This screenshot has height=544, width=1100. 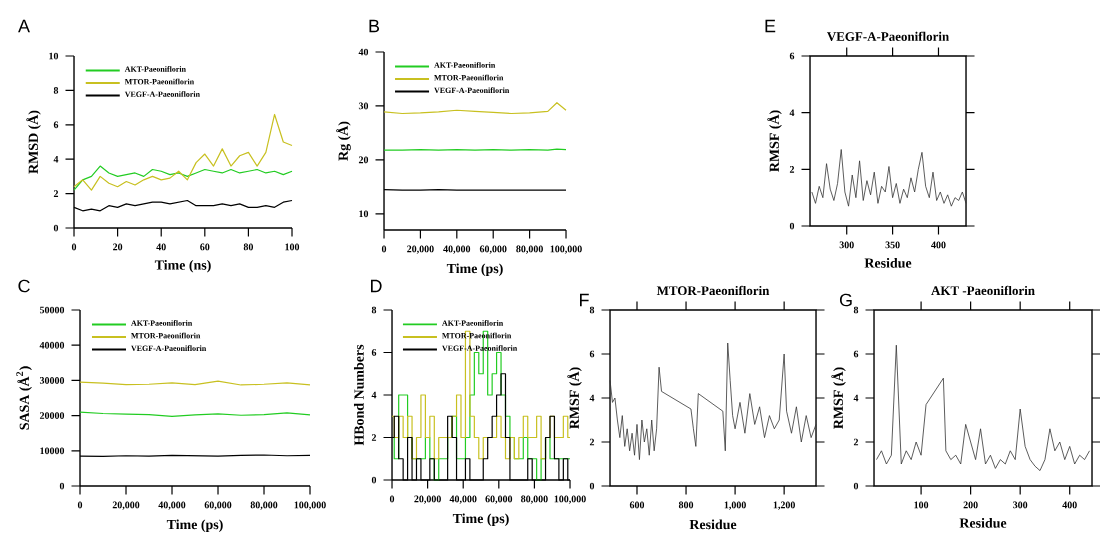 What do you see at coordinates (376, 286) in the screenshot?
I see `text: D` at bounding box center [376, 286].